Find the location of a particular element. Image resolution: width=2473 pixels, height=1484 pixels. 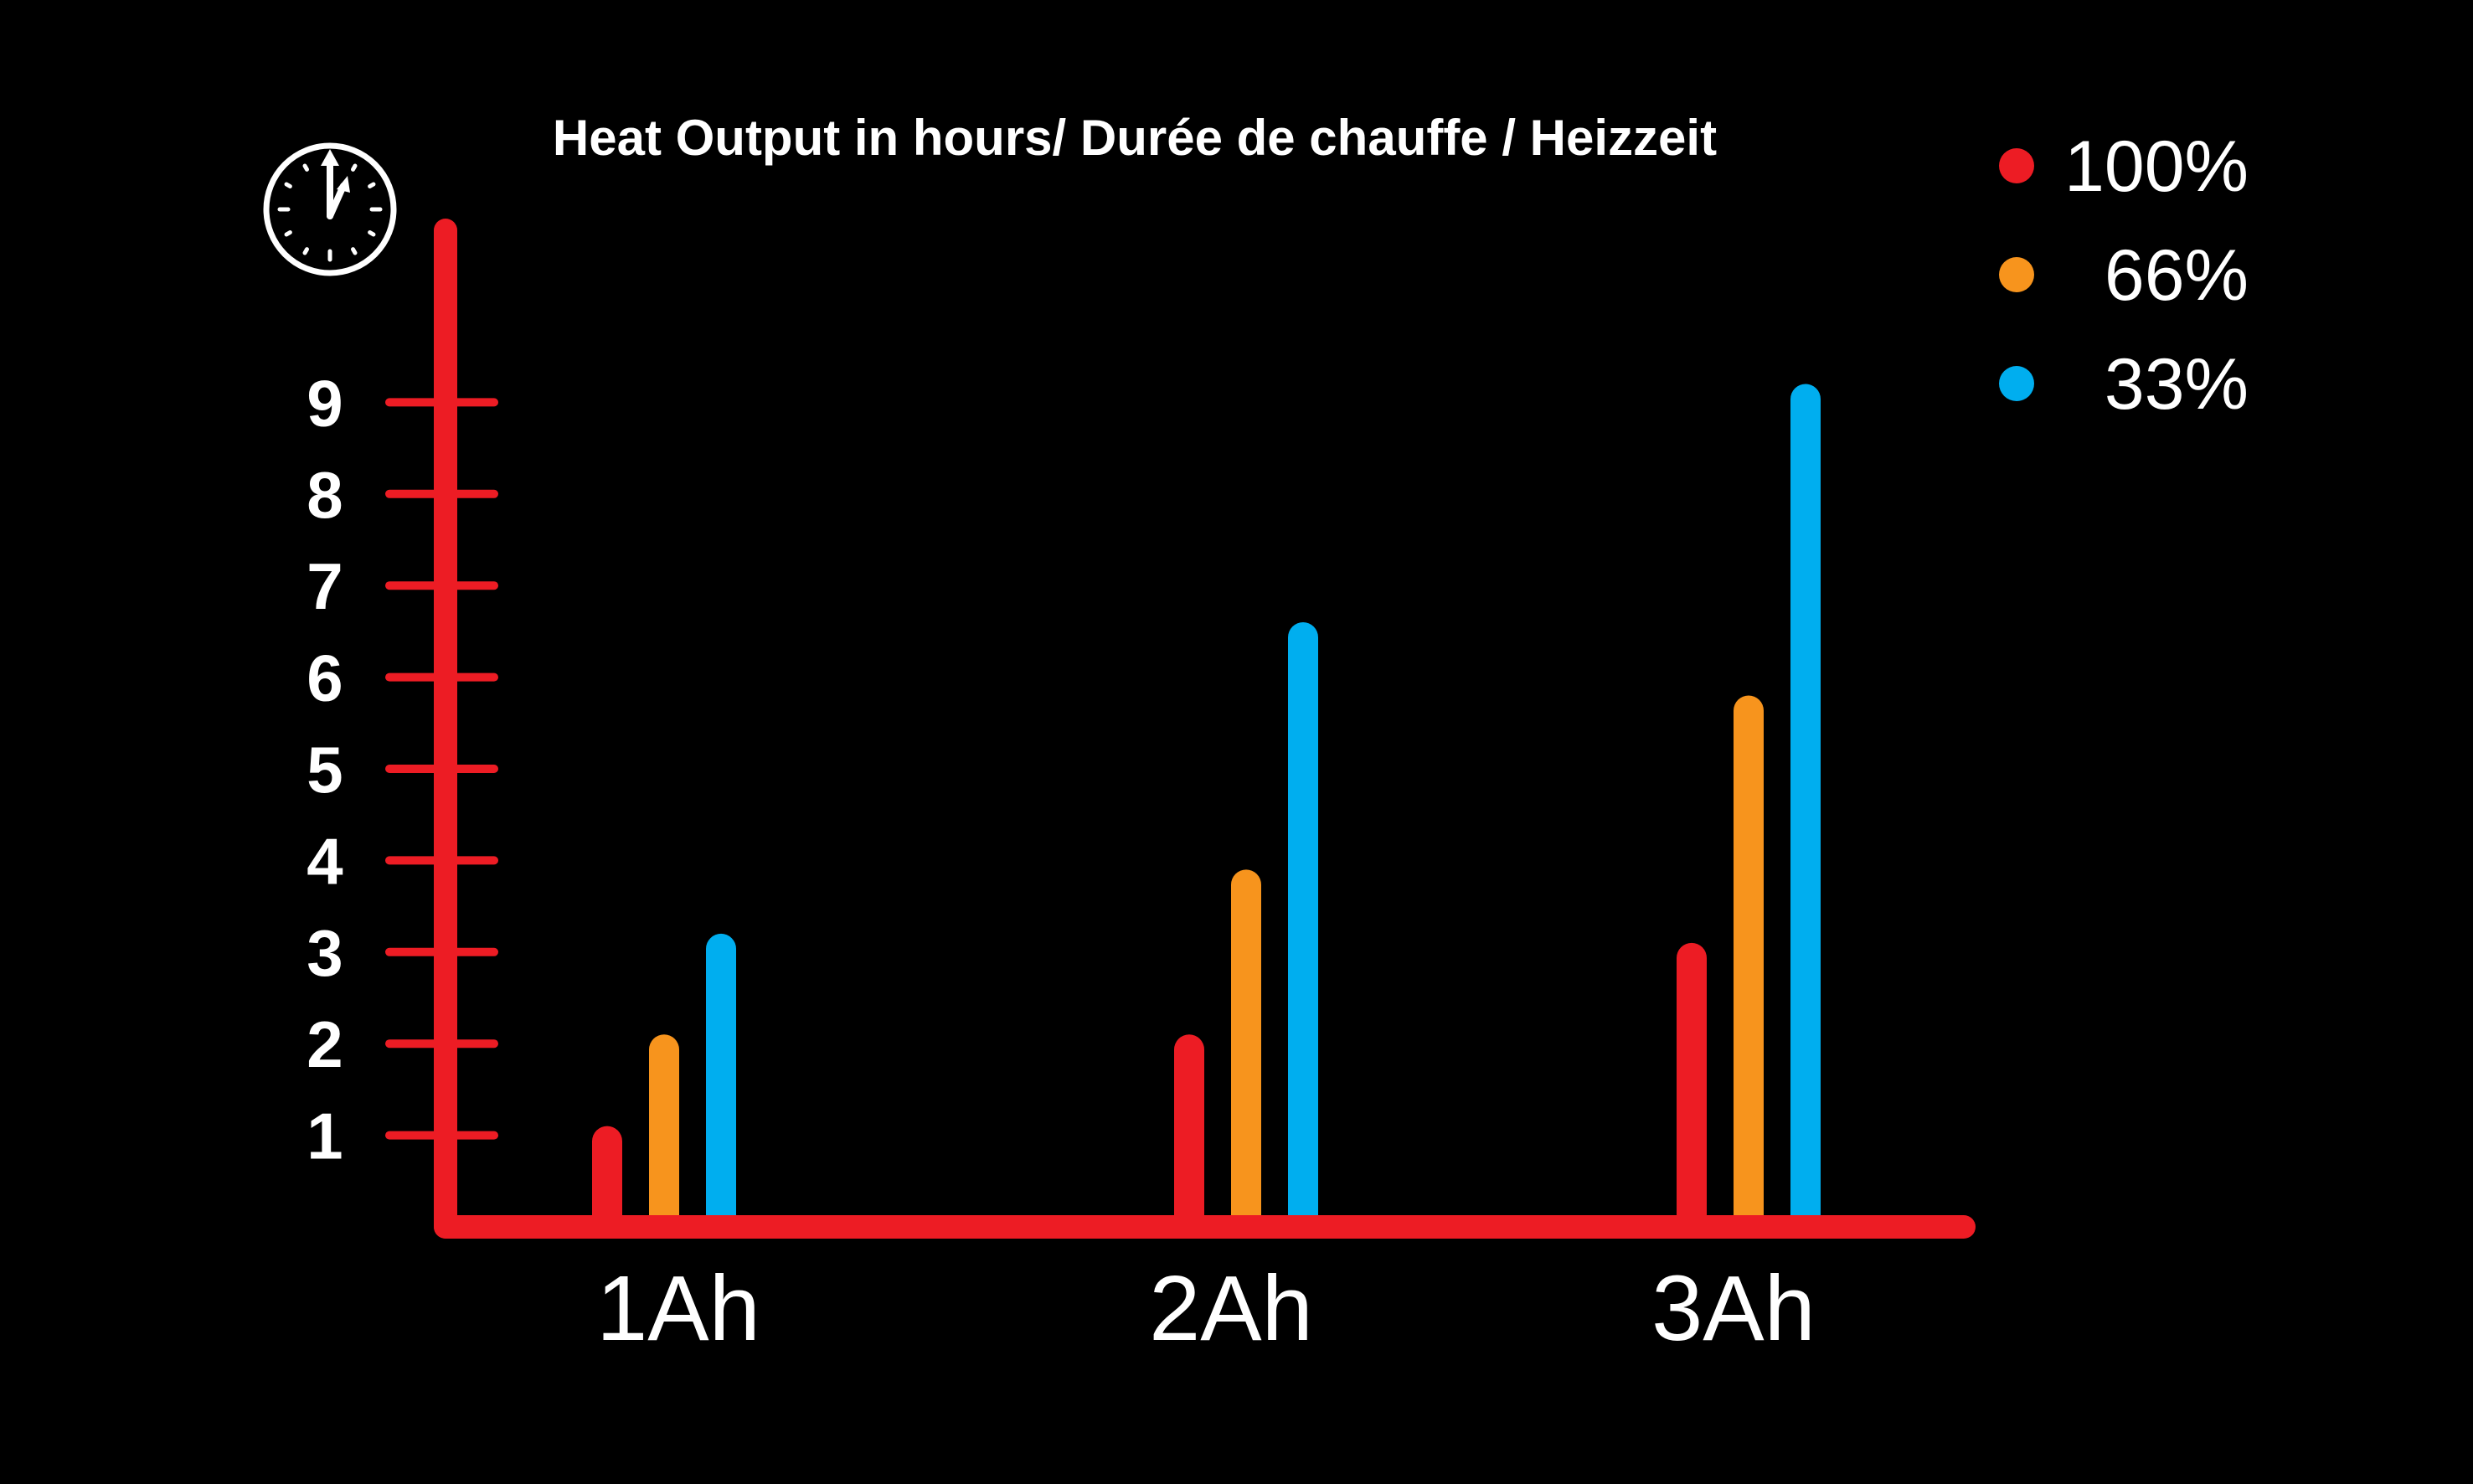

y-axis: 1 2 3 4 5 6 7 8 9 is located at coordinates (402, 729).